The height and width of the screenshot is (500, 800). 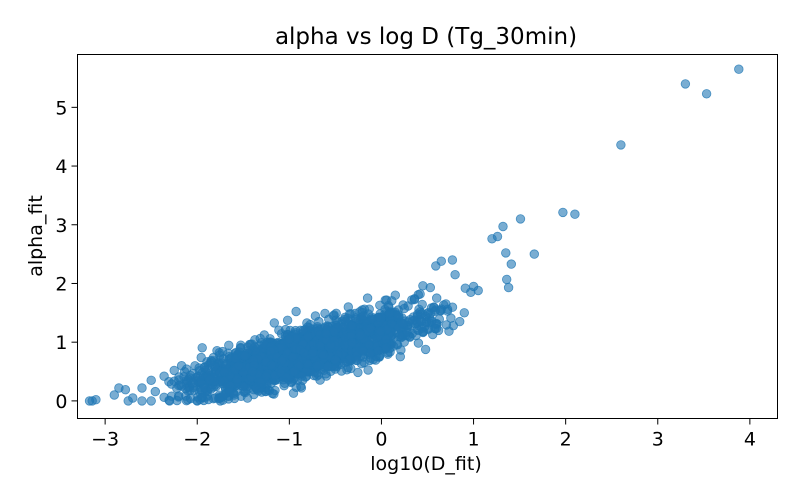 What do you see at coordinates (61, 284) in the screenshot?
I see `y-tick-label: 2` at bounding box center [61, 284].